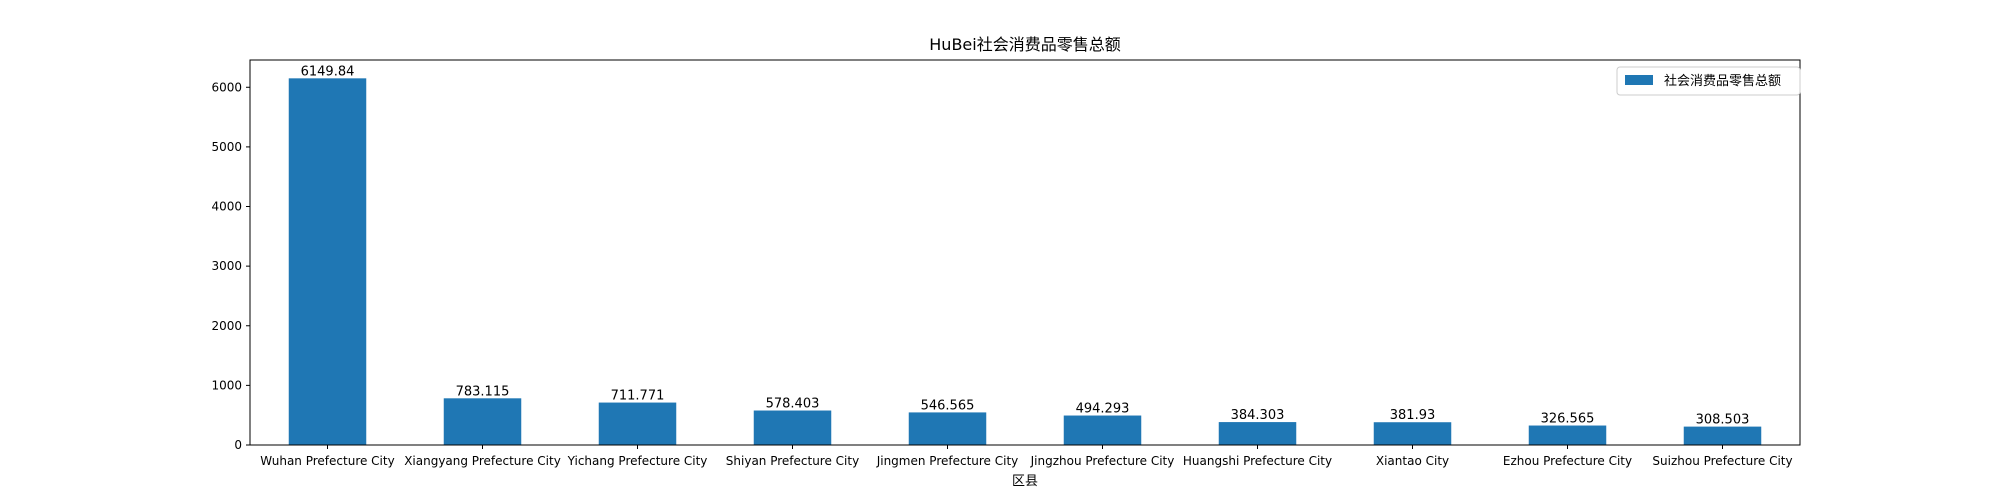 The image size is (2000, 500). Describe the element at coordinates (482, 461) in the screenshot. I see `x-tick-label: Xiangyang Prefecture City` at that location.